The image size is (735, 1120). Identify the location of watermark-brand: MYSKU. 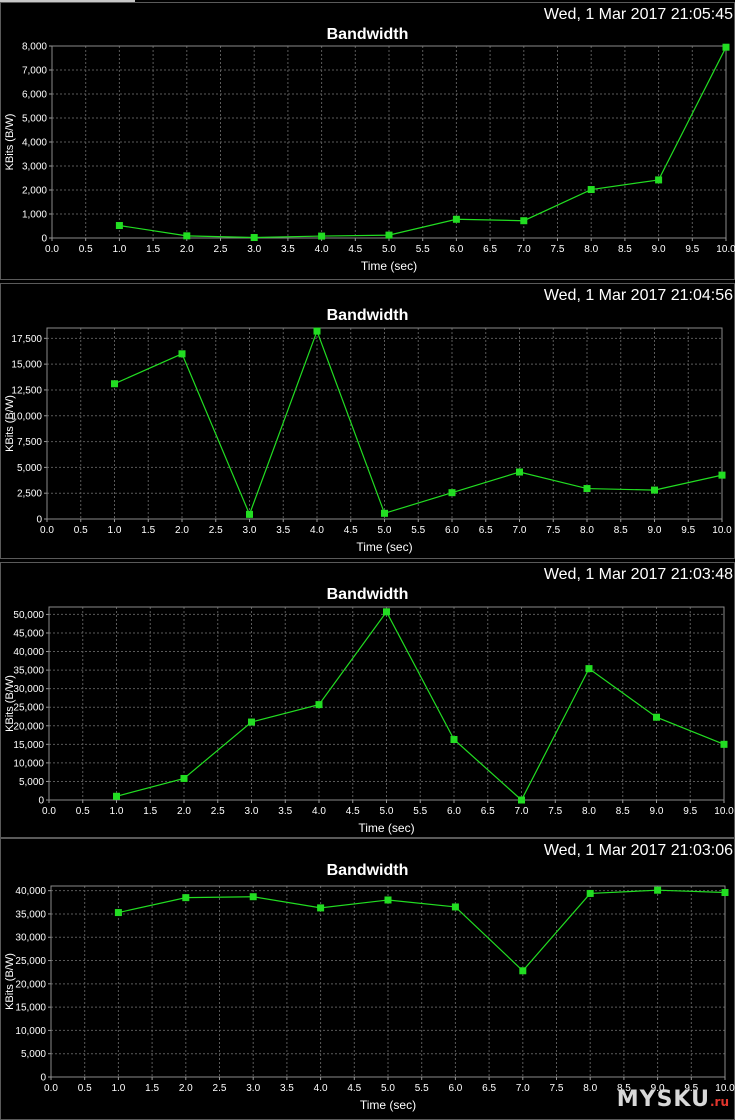
(663, 1099).